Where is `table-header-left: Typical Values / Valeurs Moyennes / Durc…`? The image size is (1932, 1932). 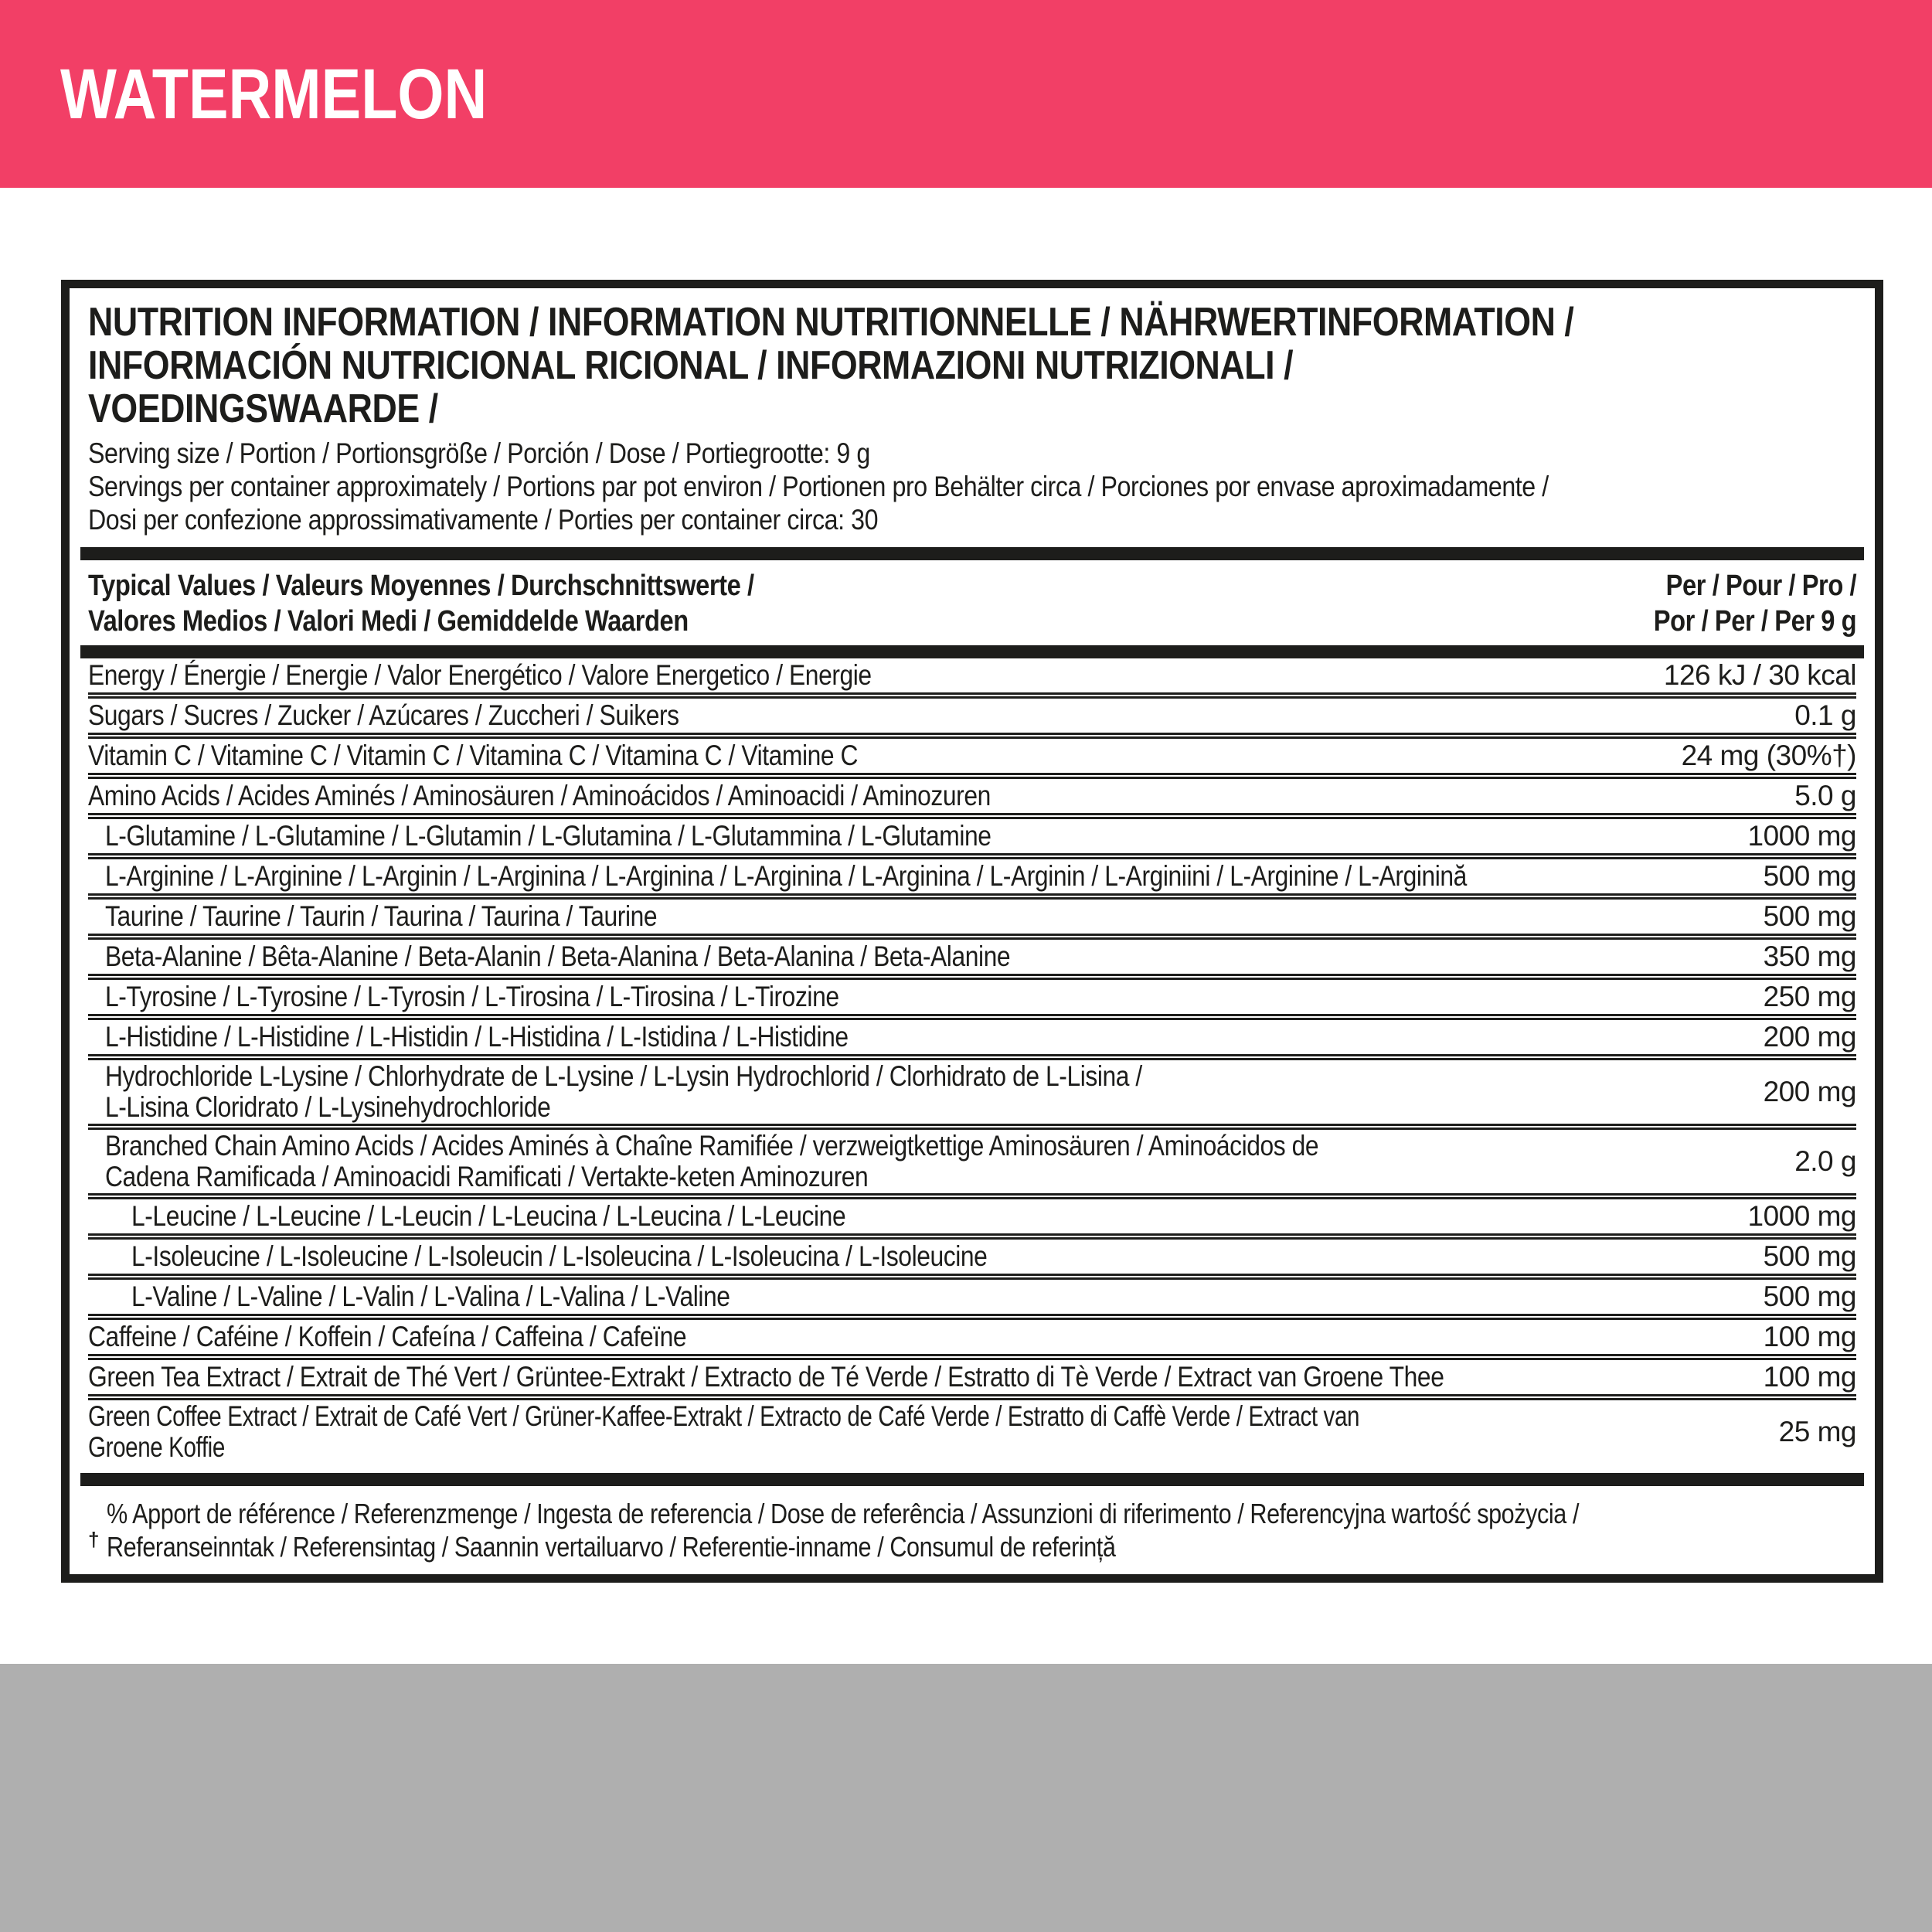
table-header-left: Typical Values / Valeurs Moyennes / Durc… is located at coordinates (475, 603).